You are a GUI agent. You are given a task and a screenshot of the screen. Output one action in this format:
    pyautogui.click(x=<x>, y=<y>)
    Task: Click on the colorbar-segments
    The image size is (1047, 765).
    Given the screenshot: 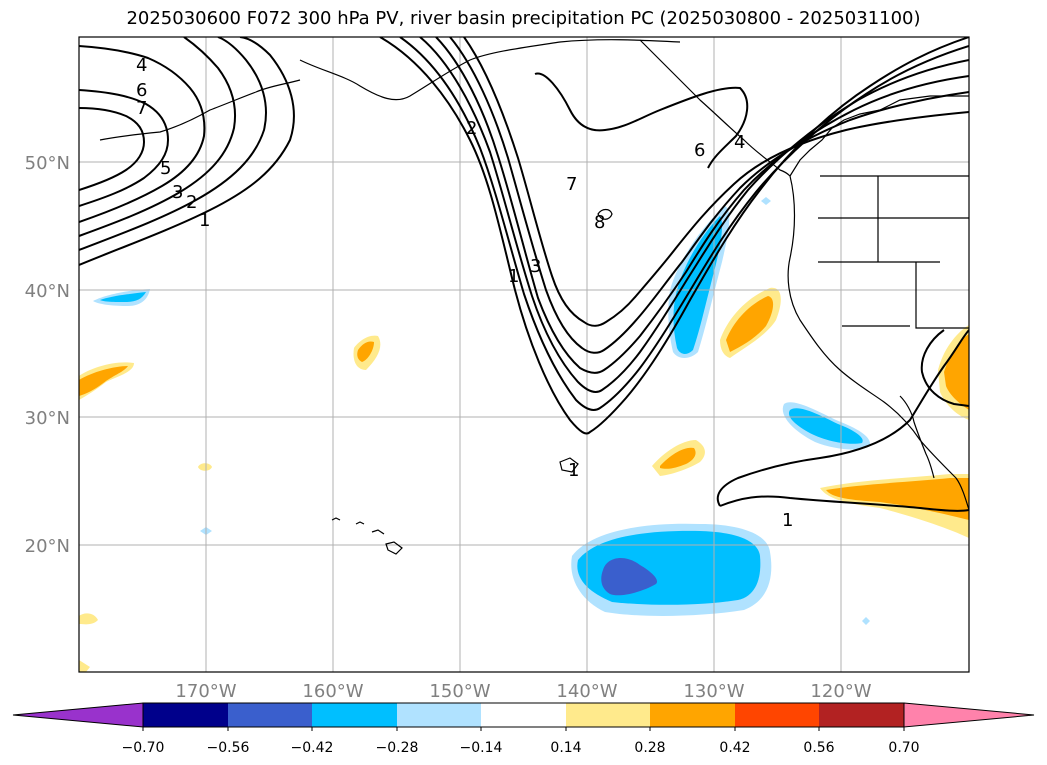 What is the action you would take?
    pyautogui.click(x=523, y=716)
    